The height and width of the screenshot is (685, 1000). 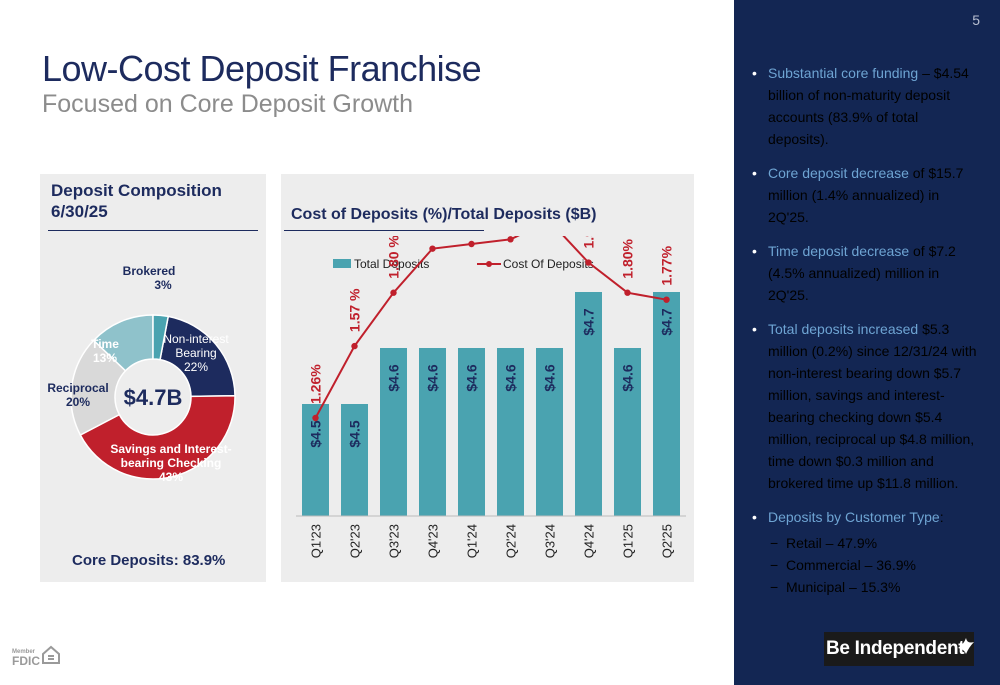 I want to click on legend-cost-of-deposits-marker, so click(x=489, y=264).